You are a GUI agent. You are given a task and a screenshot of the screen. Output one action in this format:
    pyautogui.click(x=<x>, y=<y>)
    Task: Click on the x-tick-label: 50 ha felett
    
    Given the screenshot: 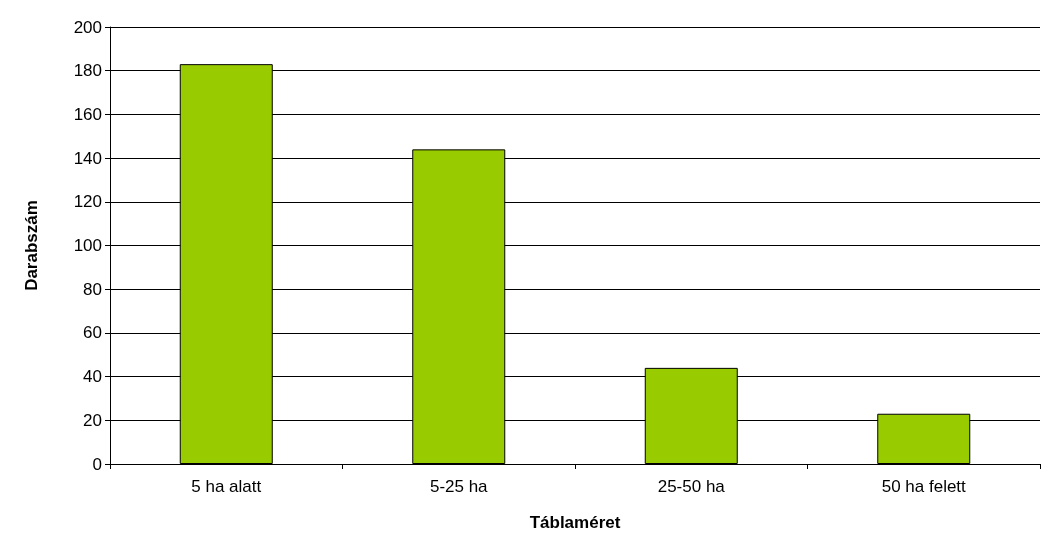 What is the action you would take?
    pyautogui.click(x=924, y=486)
    